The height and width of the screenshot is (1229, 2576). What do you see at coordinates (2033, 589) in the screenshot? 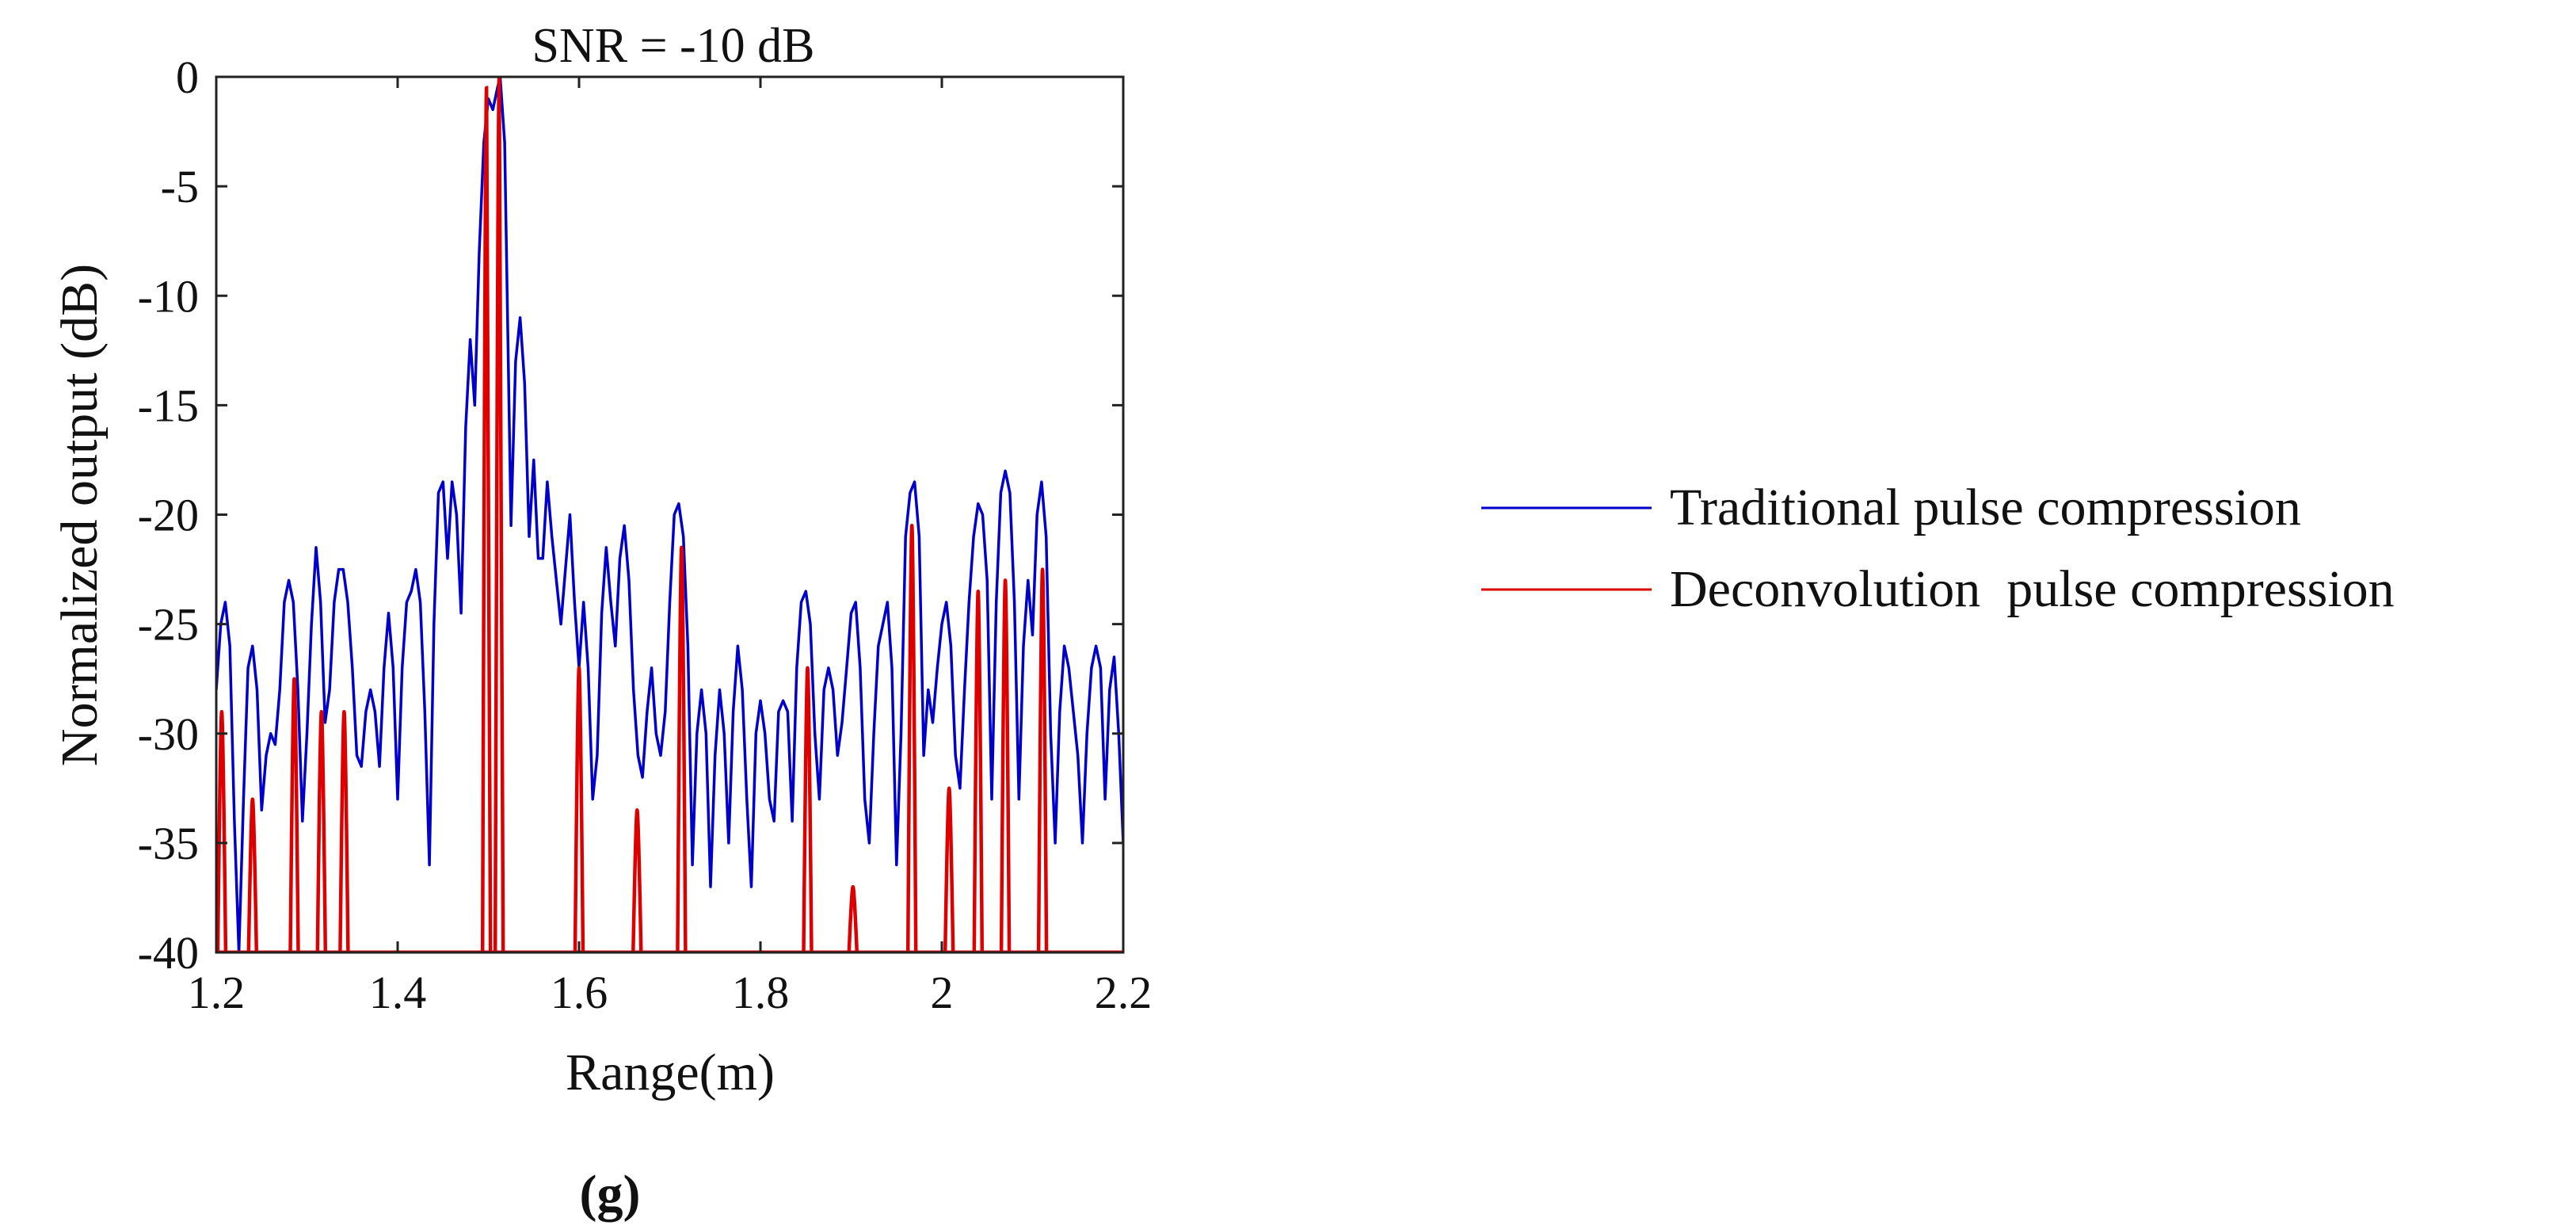
I see `legend-label-deconvolution: Deconvolution pulse compression` at bounding box center [2033, 589].